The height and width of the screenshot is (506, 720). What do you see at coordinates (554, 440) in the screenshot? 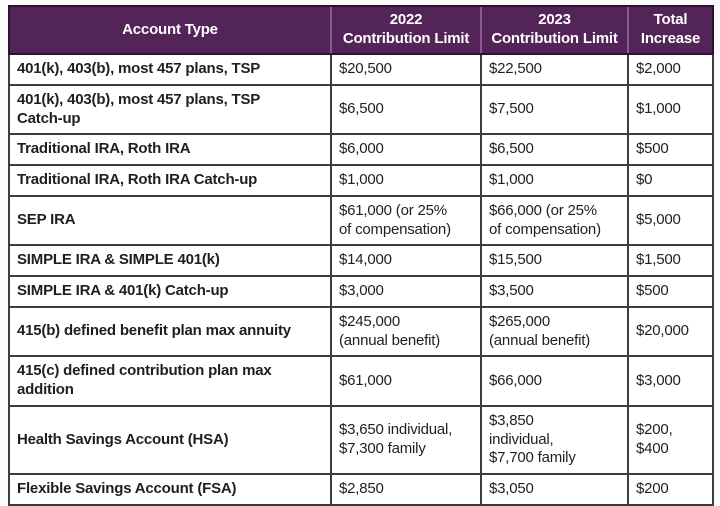
I see `cell-2023-limit: $3,850 individual, $7,700 family` at bounding box center [554, 440].